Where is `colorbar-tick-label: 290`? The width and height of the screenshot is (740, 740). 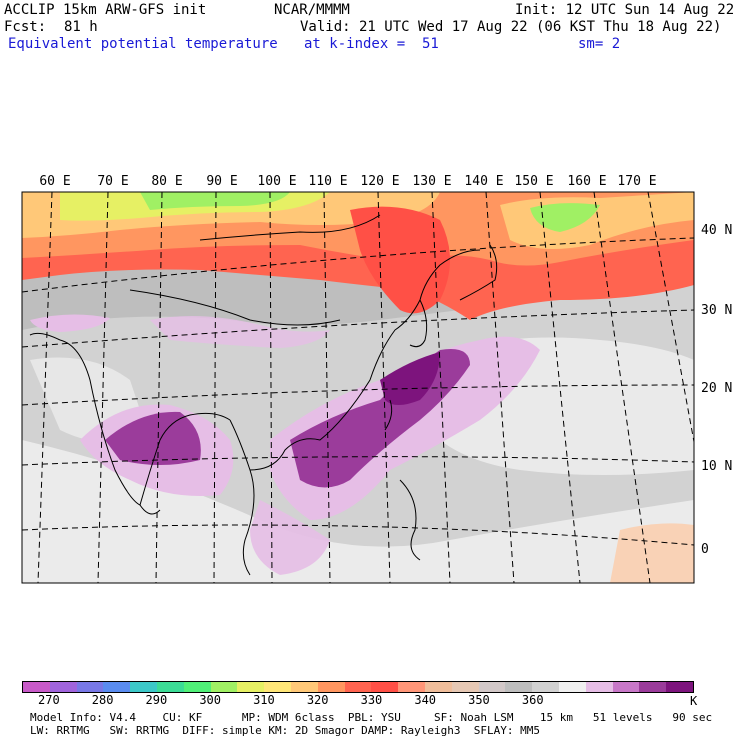
colorbar-tick-label: 290 is located at coordinates (156, 700).